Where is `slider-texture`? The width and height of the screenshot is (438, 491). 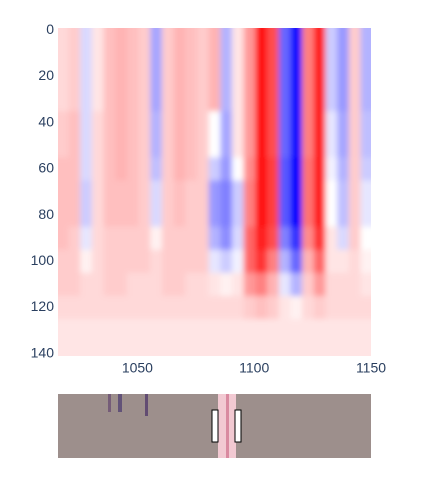
slider-texture is located at coordinates (146, 405).